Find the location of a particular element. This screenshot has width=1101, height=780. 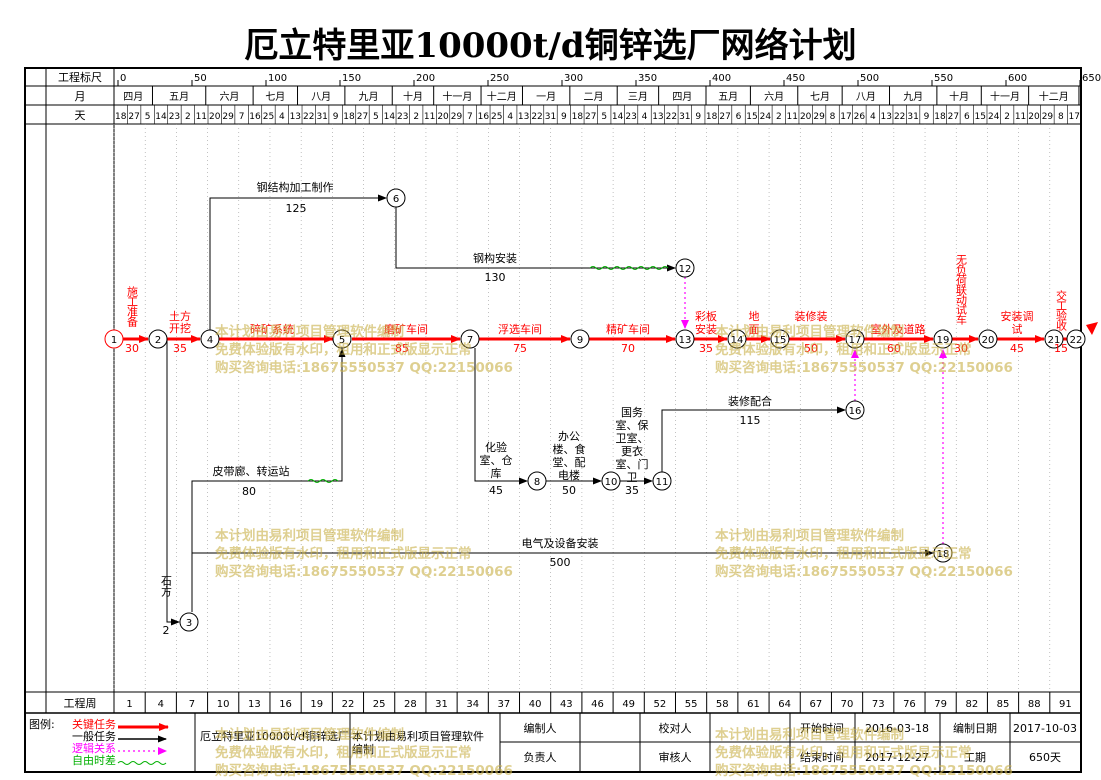

node-4: 4 is located at coordinates (210, 339).